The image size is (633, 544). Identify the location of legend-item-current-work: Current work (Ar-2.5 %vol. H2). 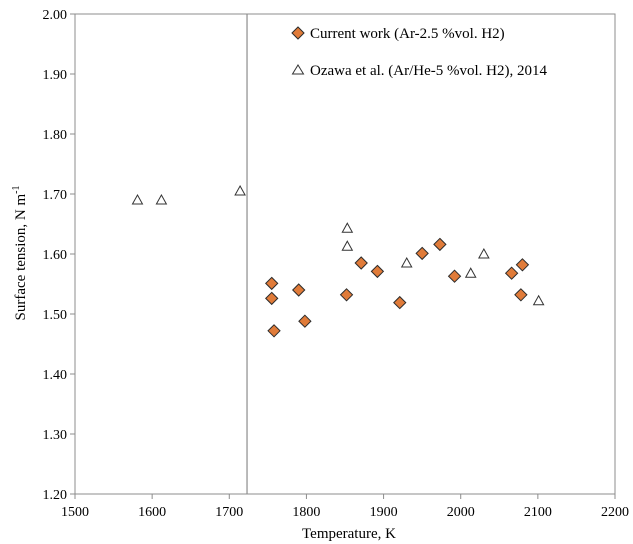
(398, 34).